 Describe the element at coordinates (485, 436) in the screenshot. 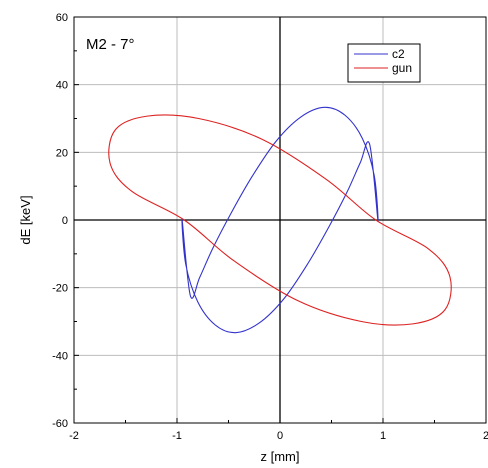

I see `x-tick-label-2: 2` at that location.